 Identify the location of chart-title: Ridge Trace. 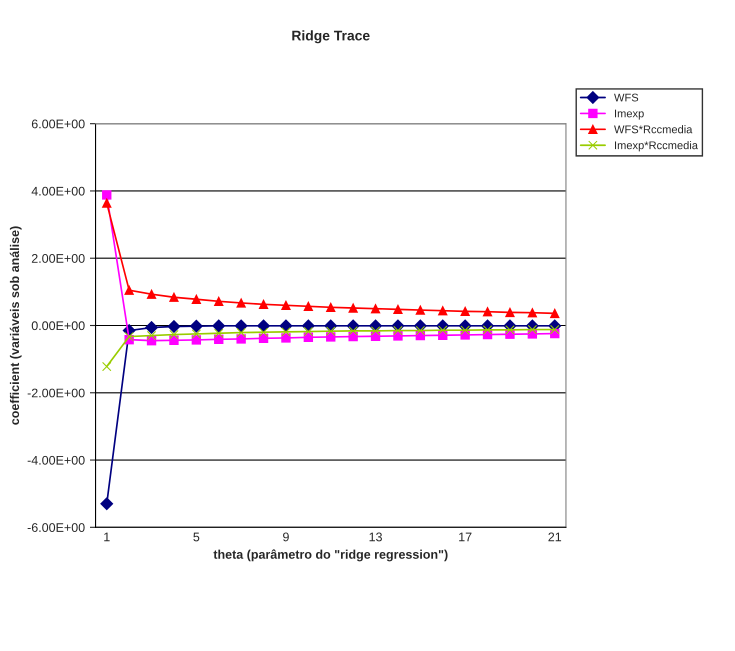
(331, 37).